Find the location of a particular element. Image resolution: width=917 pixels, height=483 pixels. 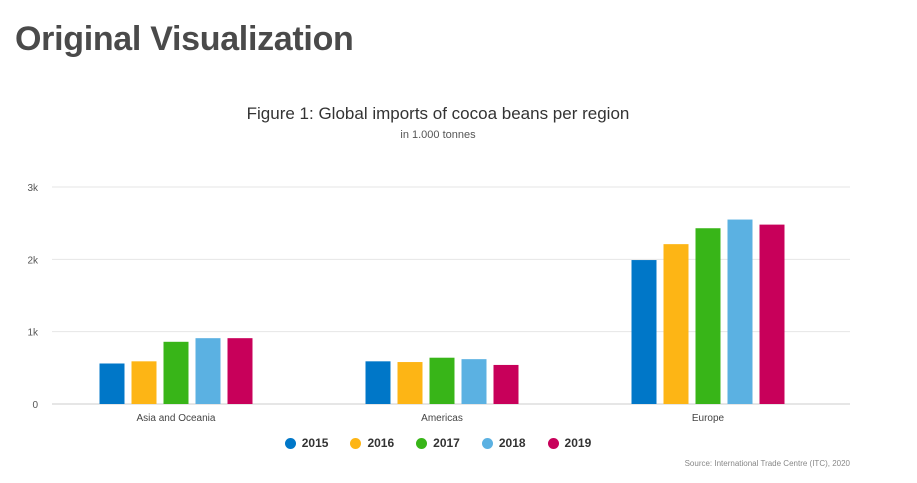

bar-asia-and-oceania-2015 is located at coordinates (112, 383).